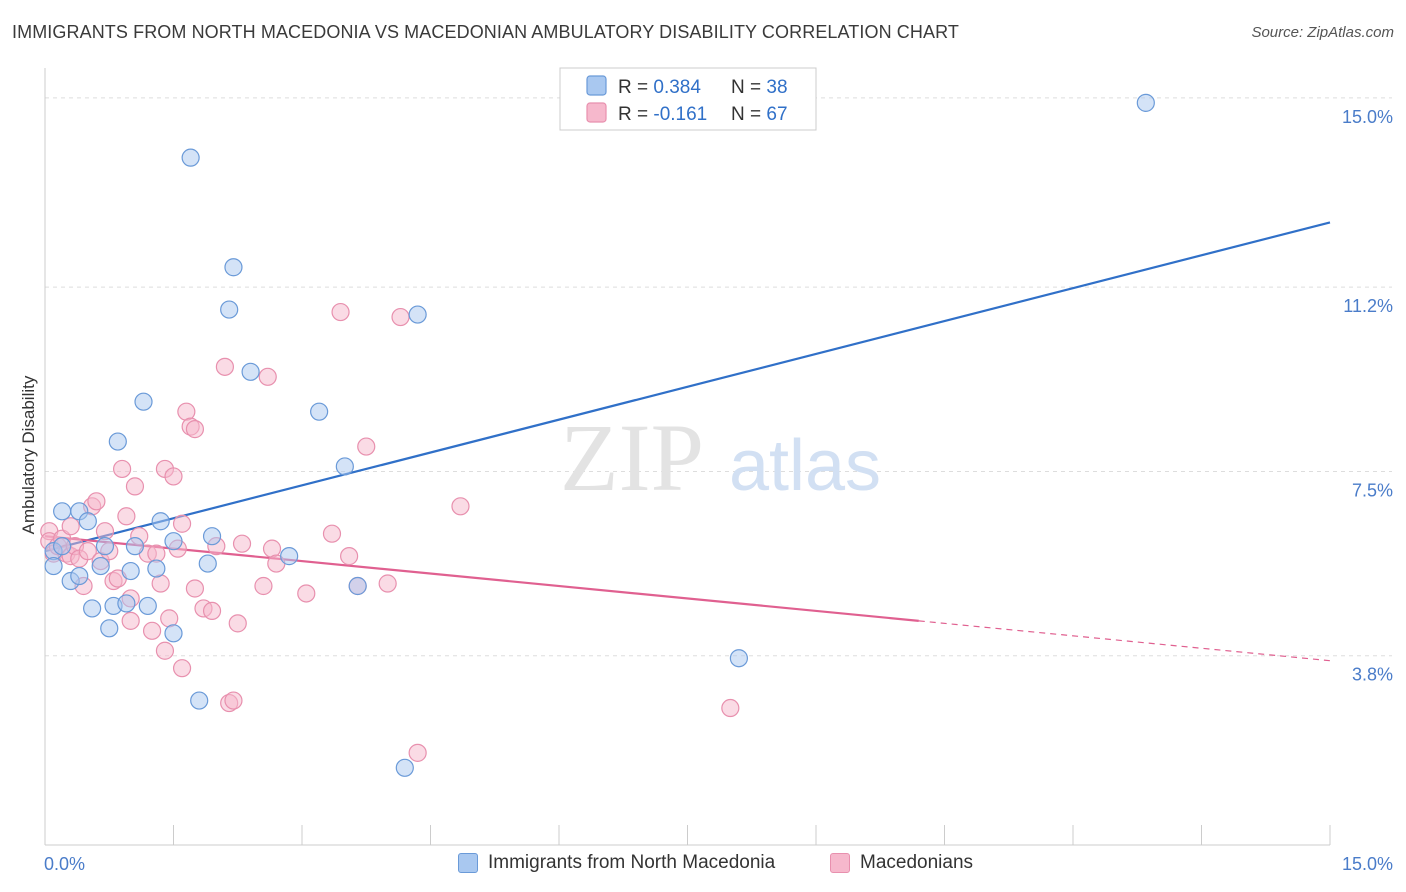 Image resolution: width=1406 pixels, height=892 pixels. What do you see at coordinates (748, 114) in the screenshot?
I see `legend-n-label-2: N =` at bounding box center [748, 114].